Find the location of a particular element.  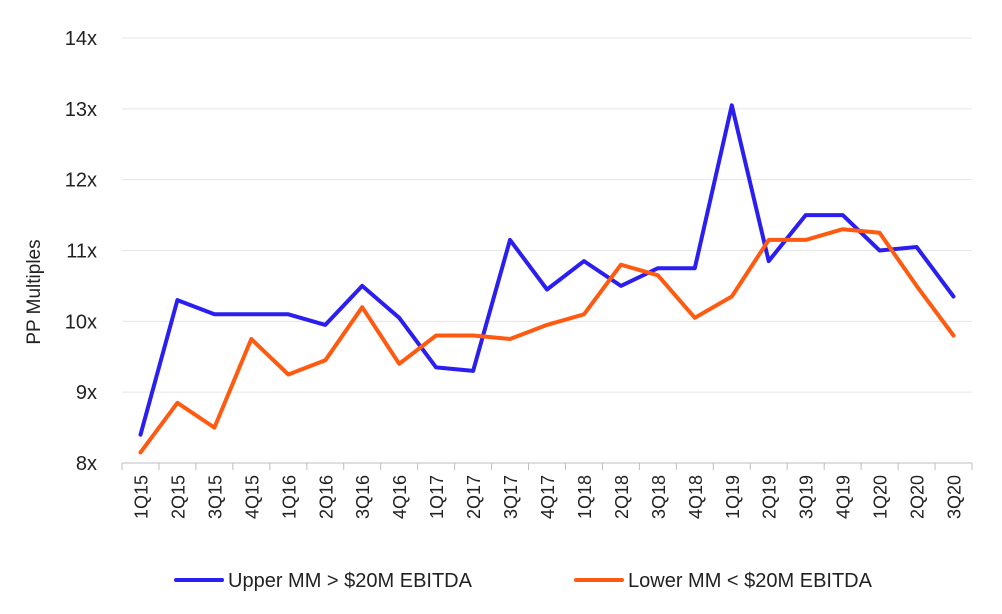

legend-item: Lower MM < $20M EBITDA is located at coordinates (723, 581).